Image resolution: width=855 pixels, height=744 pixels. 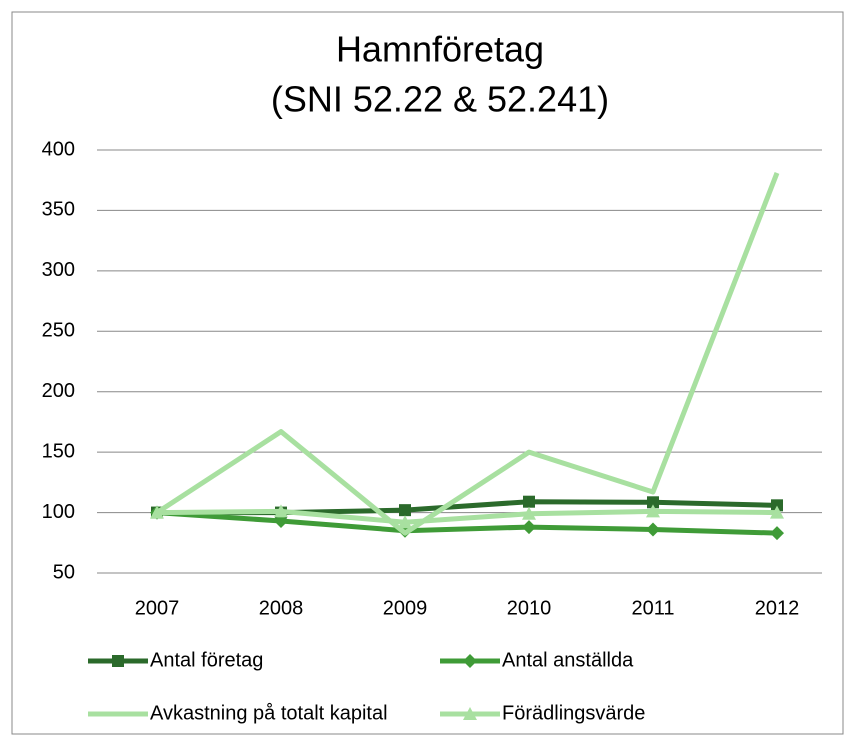 What do you see at coordinates (206, 660) in the screenshot?
I see `legend-label: Antal företag` at bounding box center [206, 660].